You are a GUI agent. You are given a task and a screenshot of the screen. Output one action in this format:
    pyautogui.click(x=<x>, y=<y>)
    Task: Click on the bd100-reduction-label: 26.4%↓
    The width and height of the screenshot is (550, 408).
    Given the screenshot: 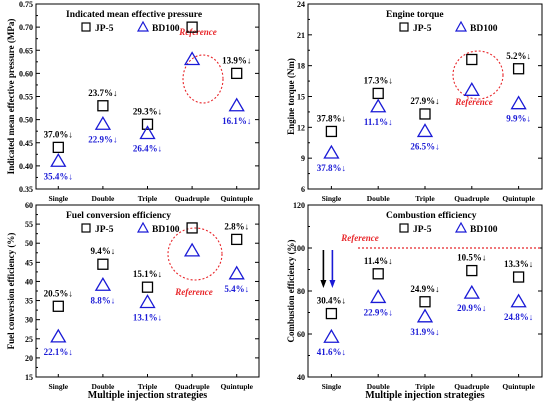 What is the action you would take?
    pyautogui.click(x=147, y=149)
    